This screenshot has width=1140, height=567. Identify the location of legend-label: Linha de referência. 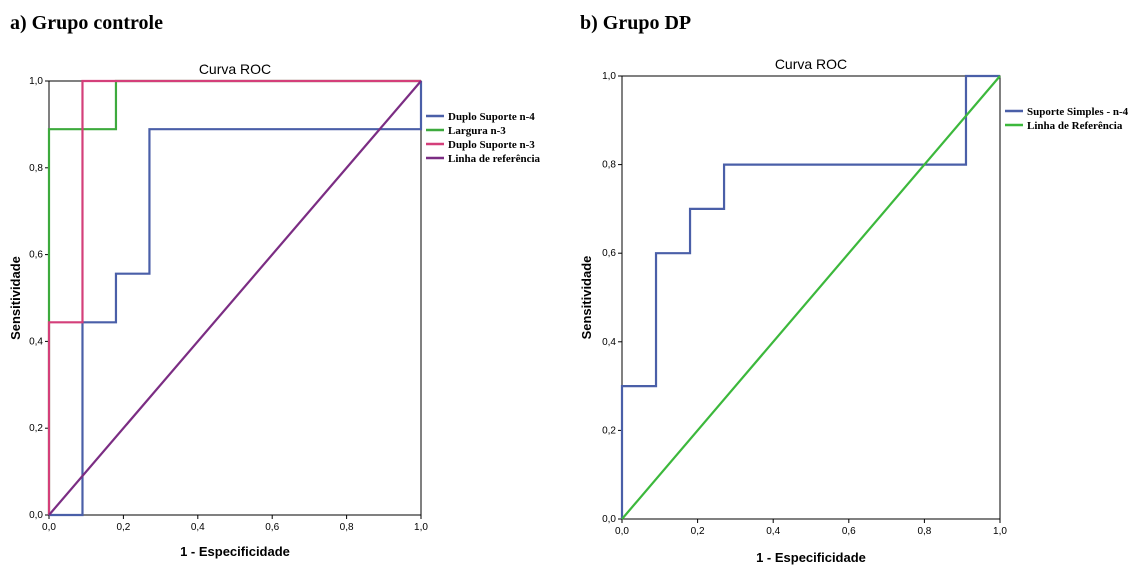
(494, 159).